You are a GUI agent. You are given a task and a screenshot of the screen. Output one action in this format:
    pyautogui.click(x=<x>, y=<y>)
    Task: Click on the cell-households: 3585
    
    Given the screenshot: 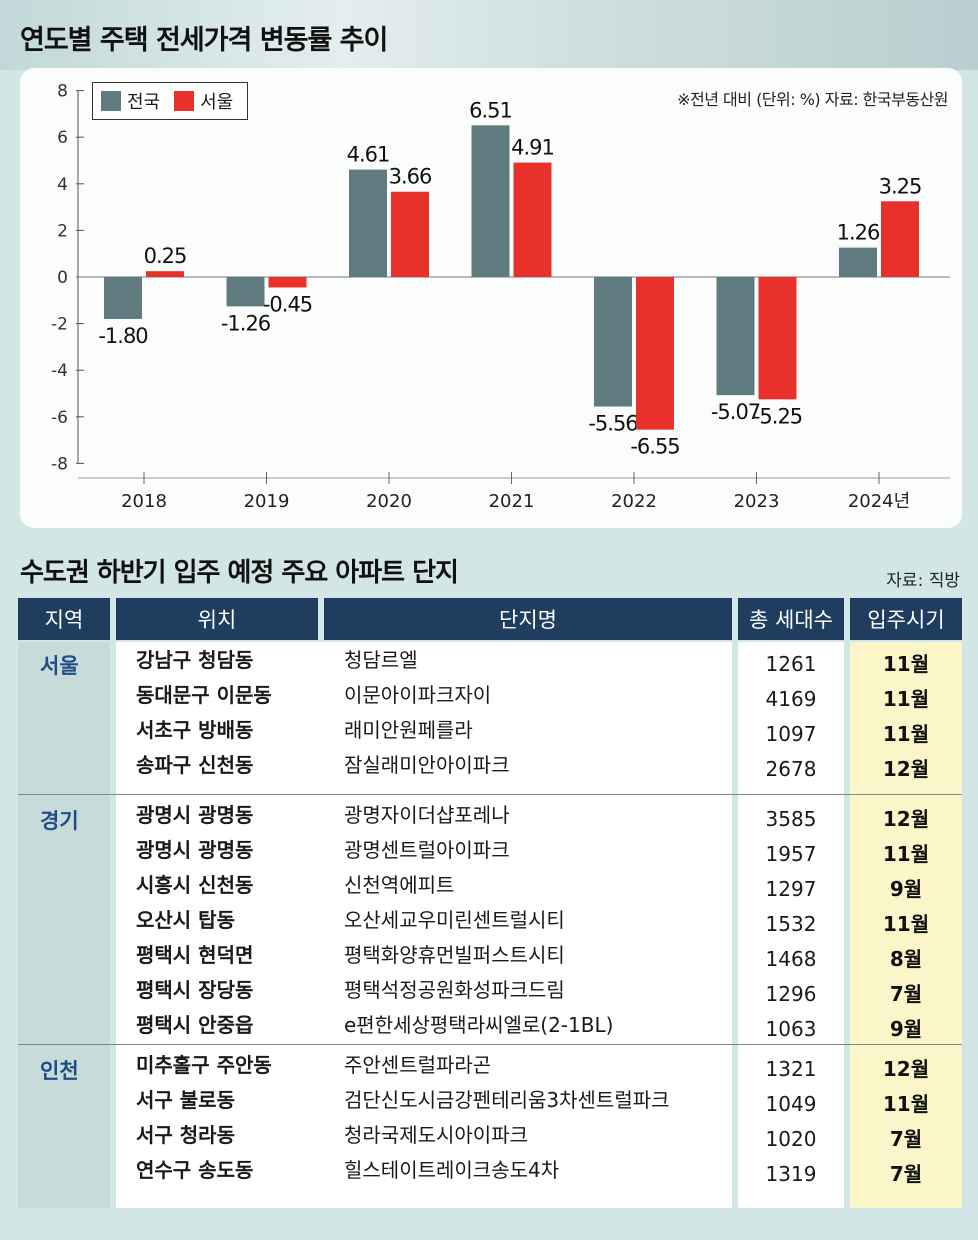 What is the action you would take?
    pyautogui.click(x=791, y=819)
    